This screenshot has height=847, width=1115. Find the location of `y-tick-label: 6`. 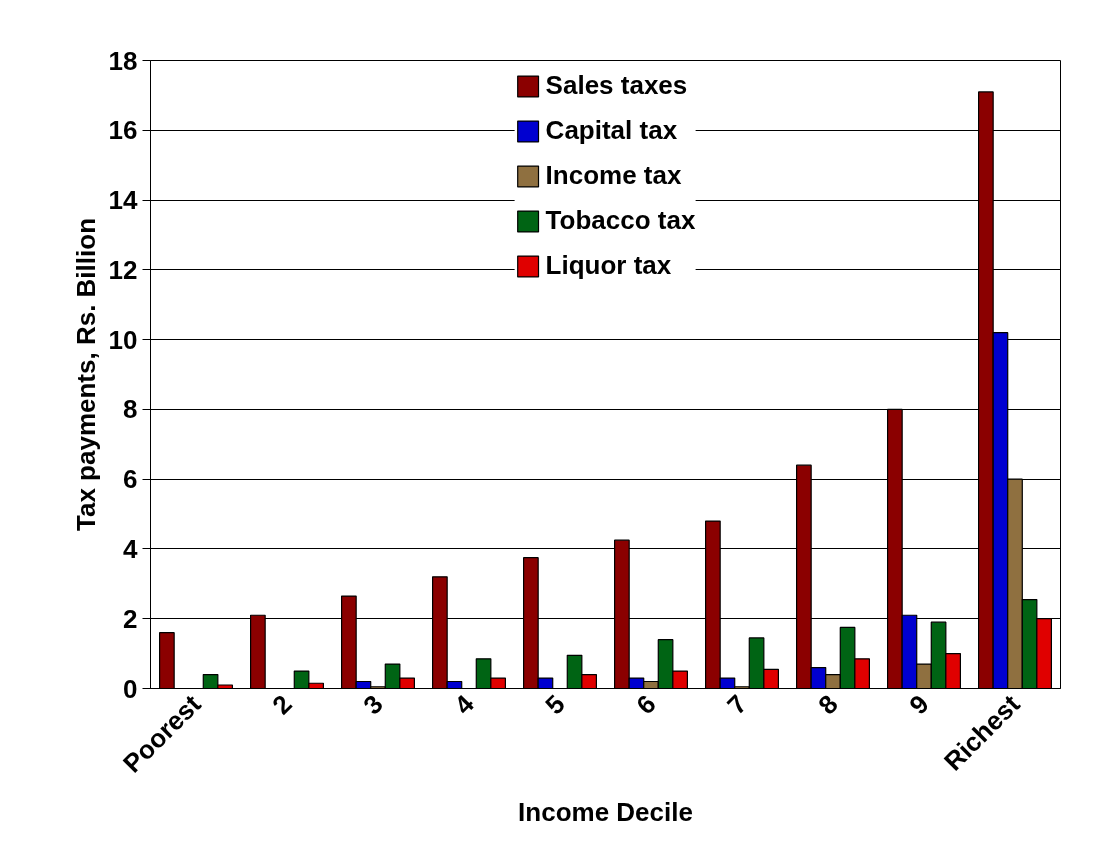

y-tick-label: 6 is located at coordinates (130, 479).